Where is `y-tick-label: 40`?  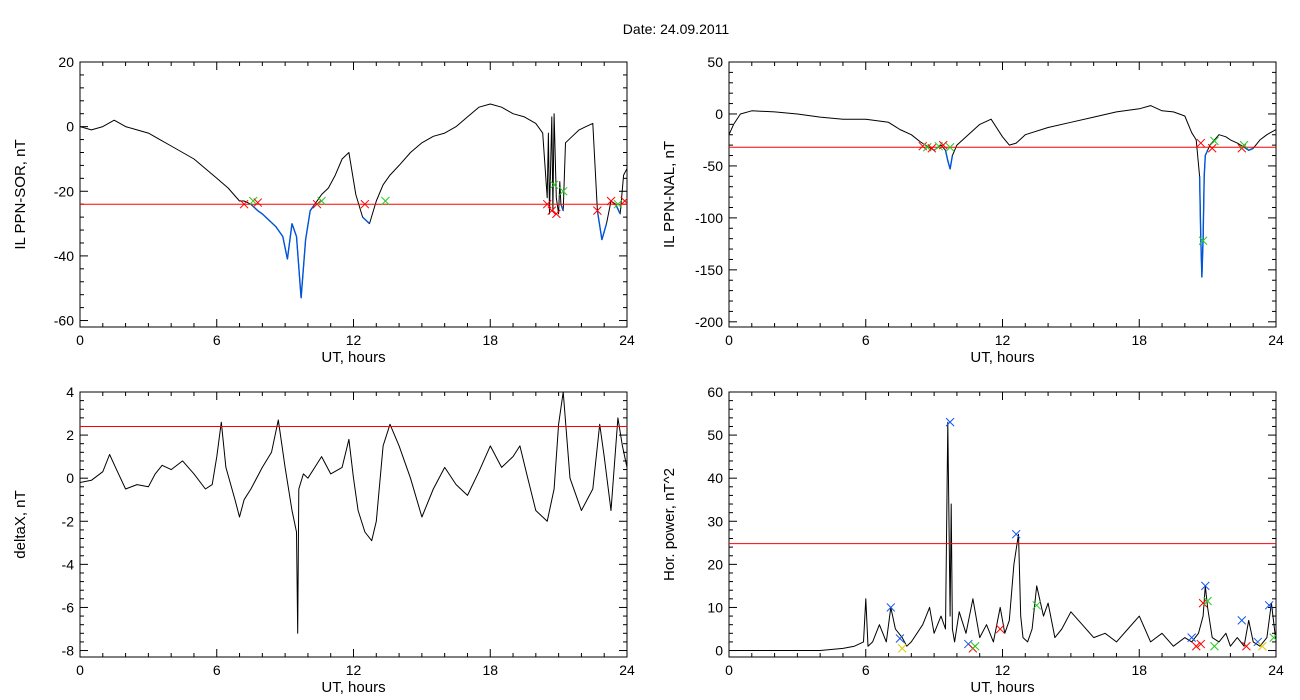
y-tick-label: 40 is located at coordinates (715, 478).